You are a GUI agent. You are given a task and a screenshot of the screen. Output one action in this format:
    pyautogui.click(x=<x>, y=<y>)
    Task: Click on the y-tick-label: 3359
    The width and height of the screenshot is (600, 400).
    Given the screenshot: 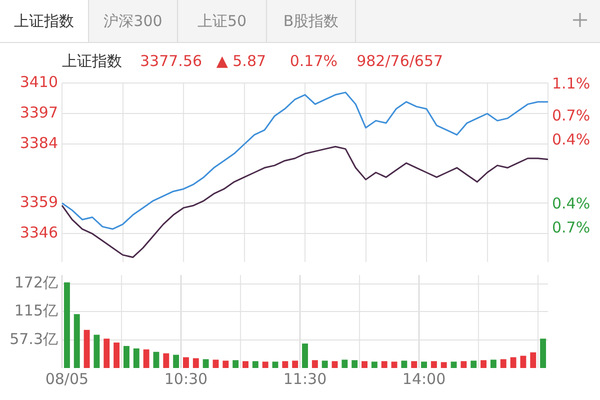 What is the action you would take?
    pyautogui.click(x=39, y=202)
    